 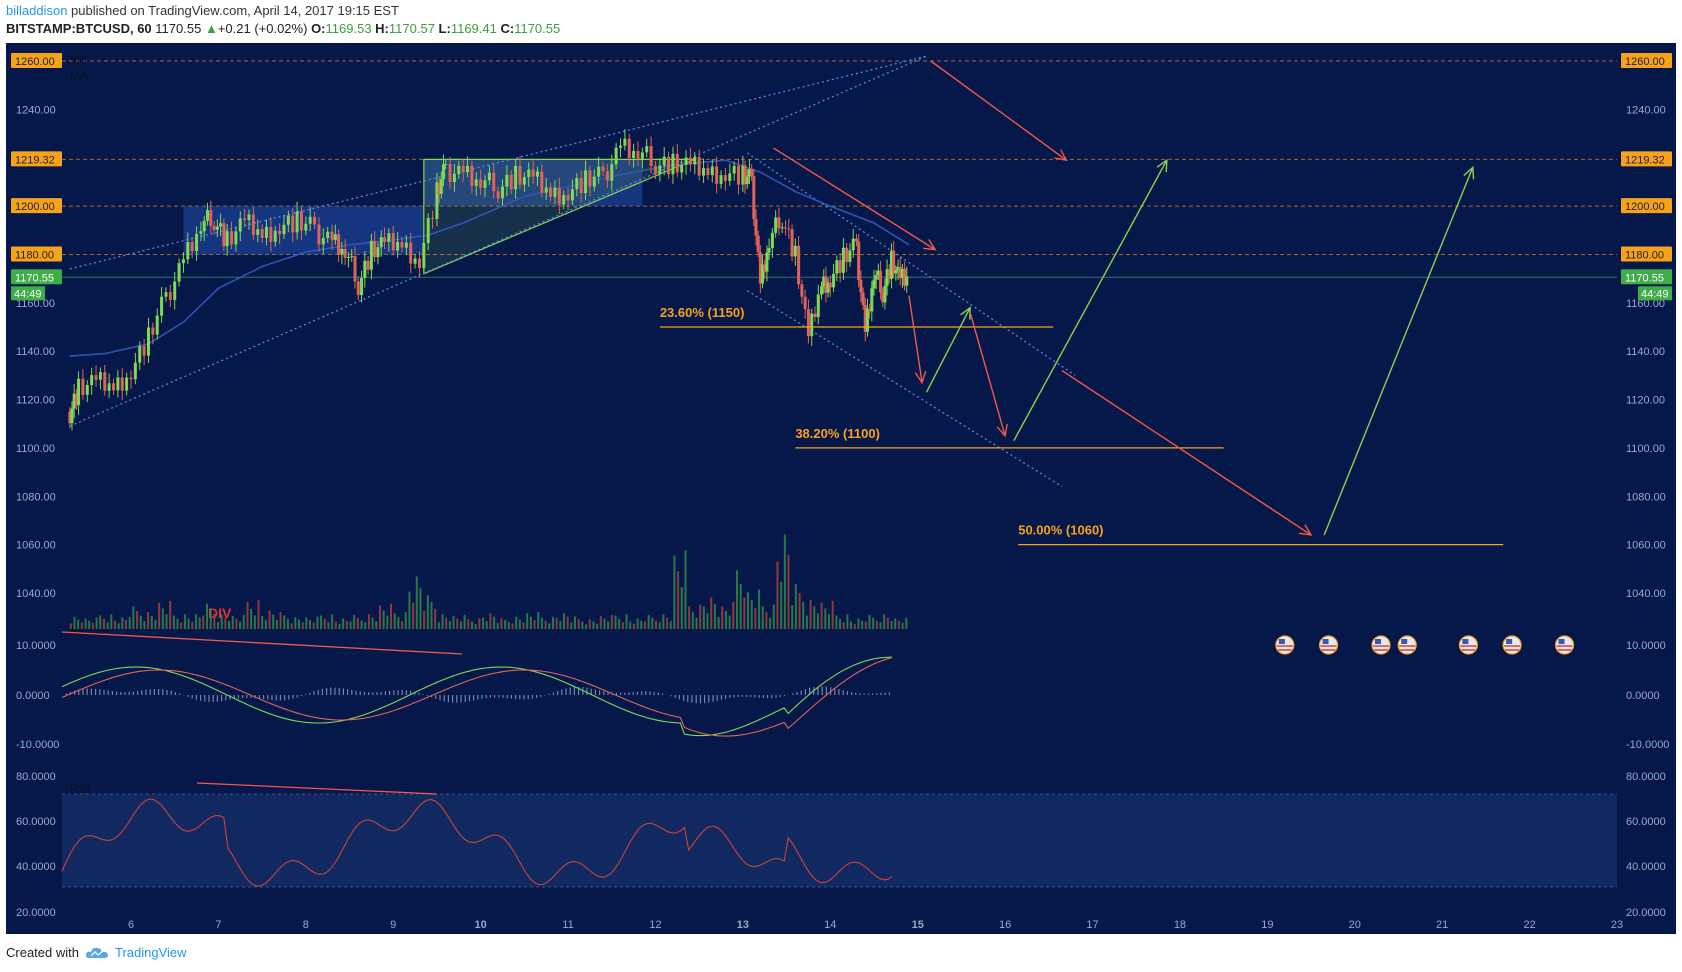 What do you see at coordinates (488, 581) in the screenshot?
I see `volume-bars` at bounding box center [488, 581].